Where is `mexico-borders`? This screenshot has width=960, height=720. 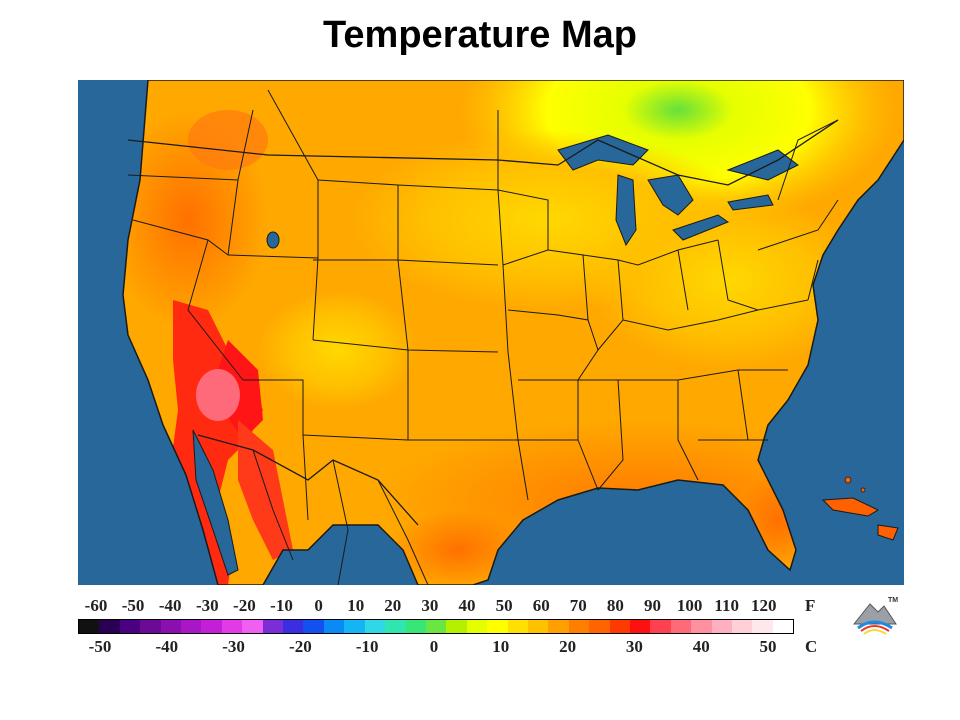
mexico-borders is located at coordinates (340, 517).